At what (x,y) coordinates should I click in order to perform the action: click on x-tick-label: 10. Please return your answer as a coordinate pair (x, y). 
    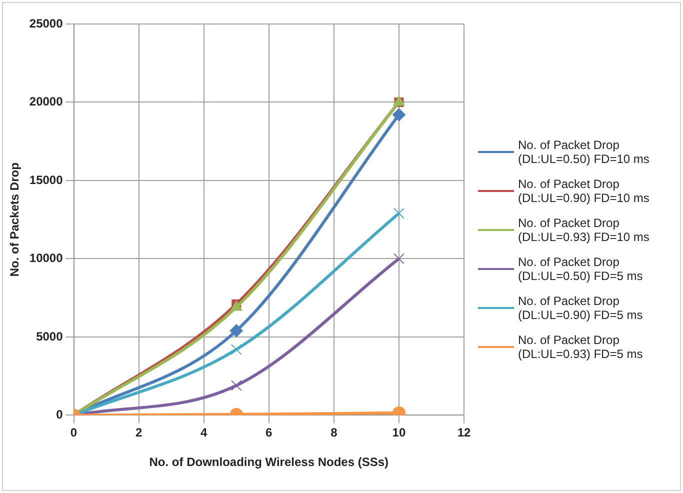
    Looking at the image, I should click on (399, 433).